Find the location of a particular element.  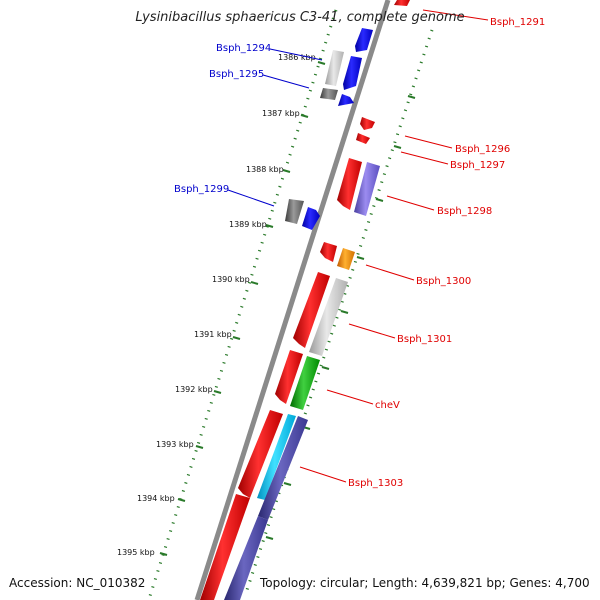

scale-label: 1394 kbp is located at coordinates (156, 498).